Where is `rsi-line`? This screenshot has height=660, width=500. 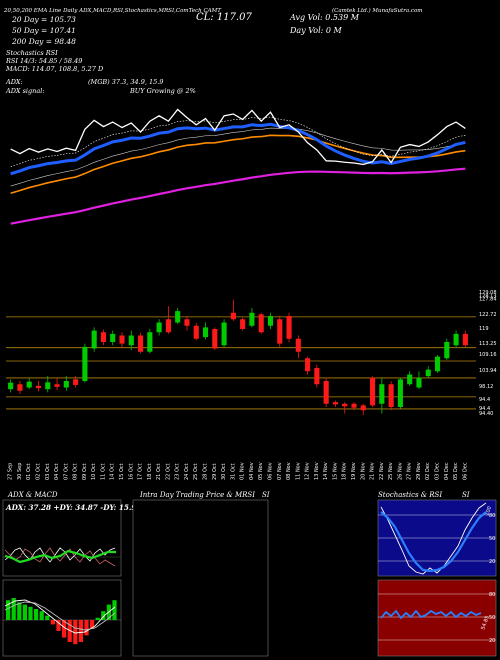 rsi-line is located at coordinates (431, 614).